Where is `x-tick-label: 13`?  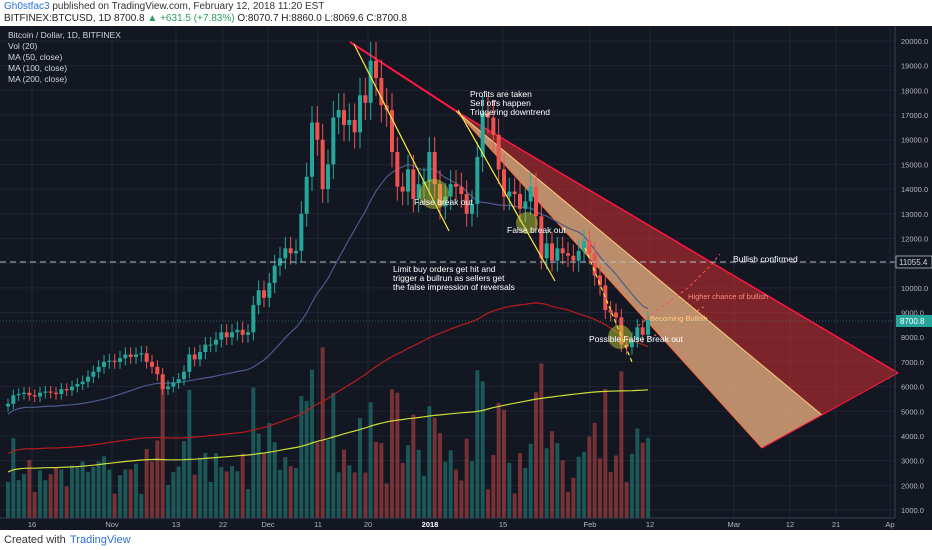
x-tick-label: 13 is located at coordinates (176, 524).